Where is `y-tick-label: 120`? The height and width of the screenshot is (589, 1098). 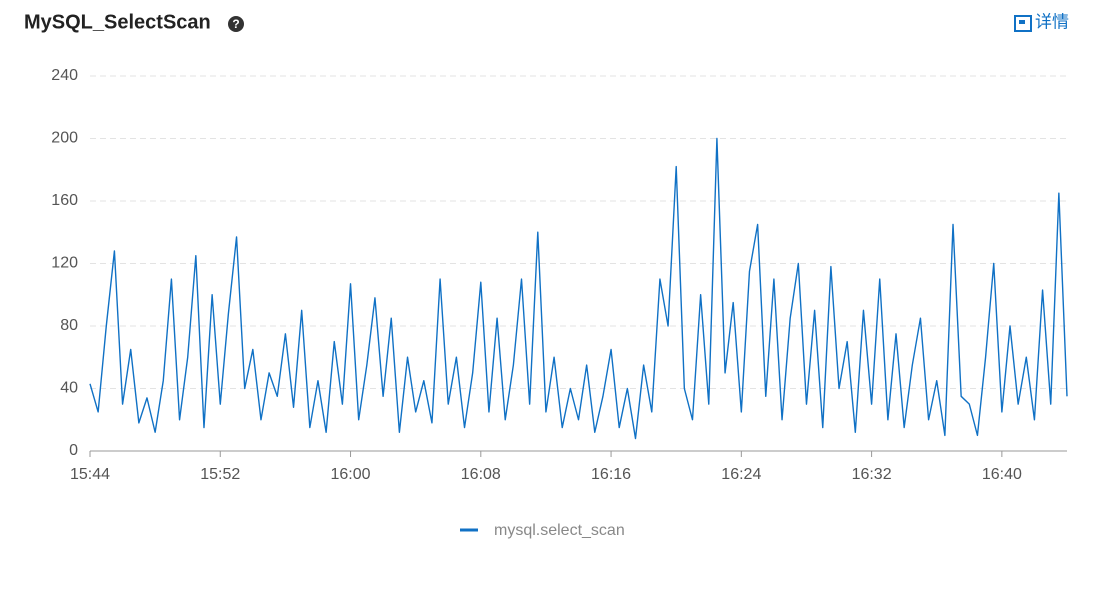 y-tick-label: 120 is located at coordinates (64, 263).